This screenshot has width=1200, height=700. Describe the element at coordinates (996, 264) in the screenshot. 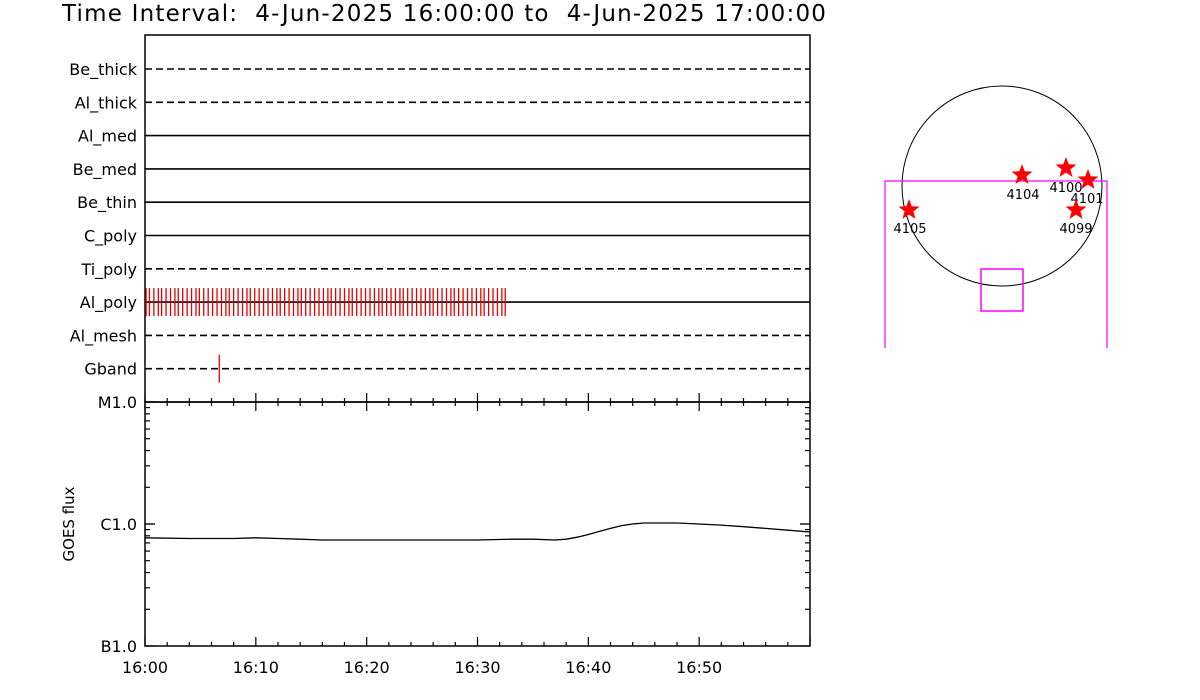

I see `instrument-fov` at that location.